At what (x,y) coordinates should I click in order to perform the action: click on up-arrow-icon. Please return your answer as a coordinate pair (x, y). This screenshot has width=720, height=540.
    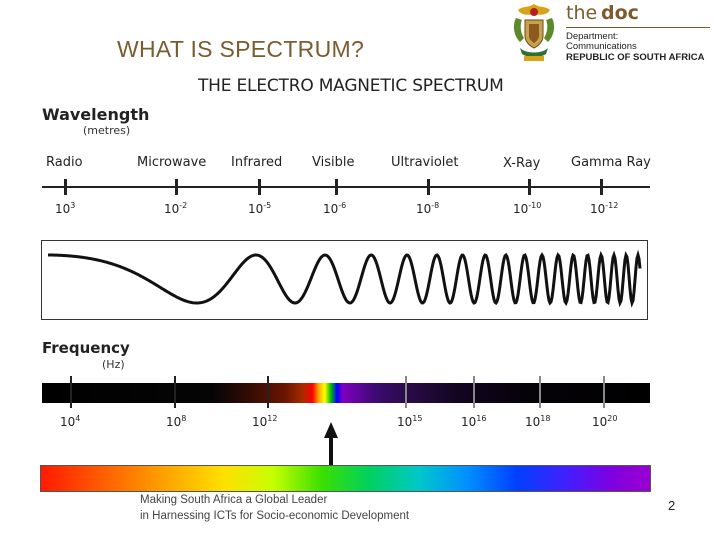
    Looking at the image, I should click on (331, 445).